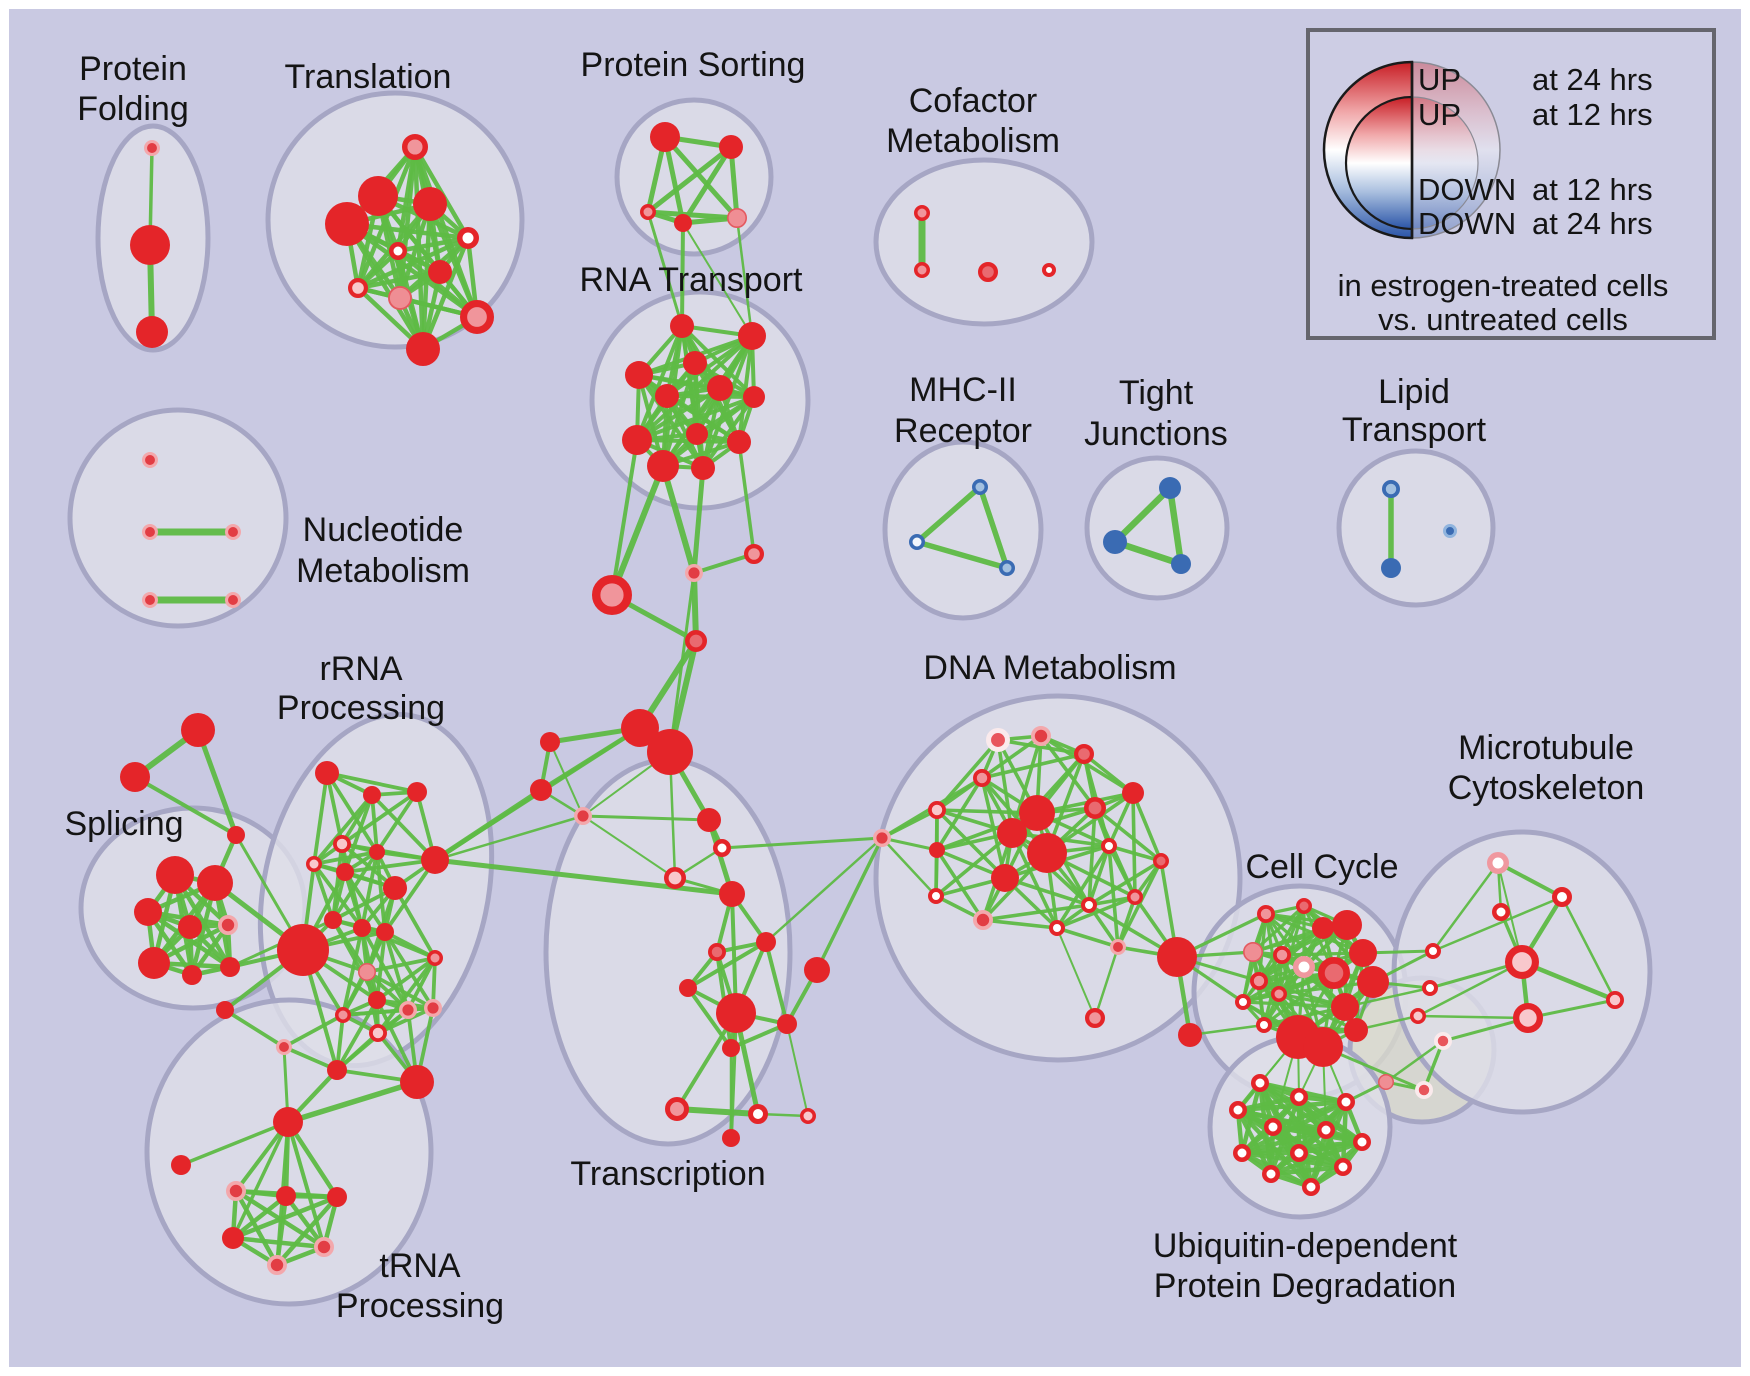  I want to click on node-hub2, so click(670, 752).